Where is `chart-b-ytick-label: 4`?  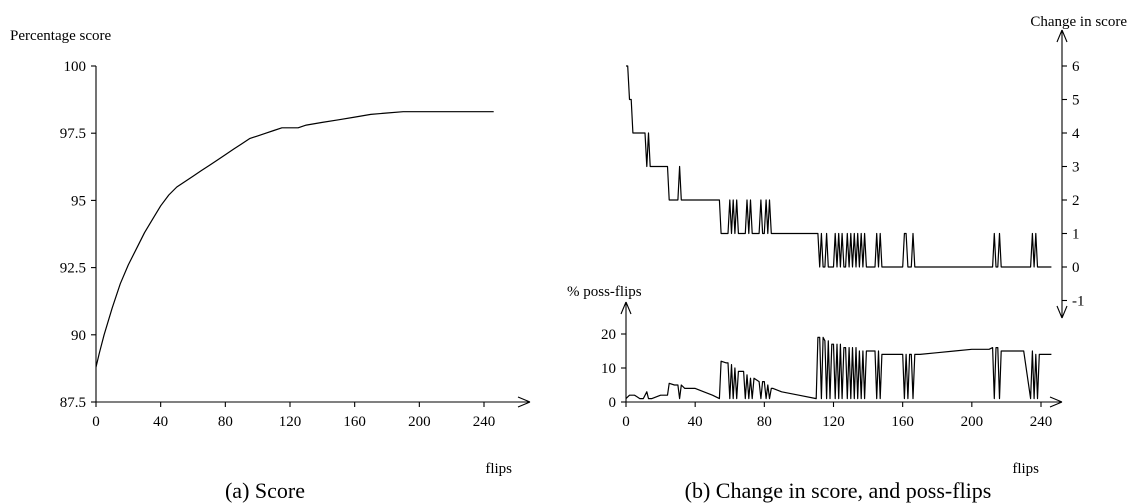
chart-b-ytick-label: 4 is located at coordinates (1076, 134).